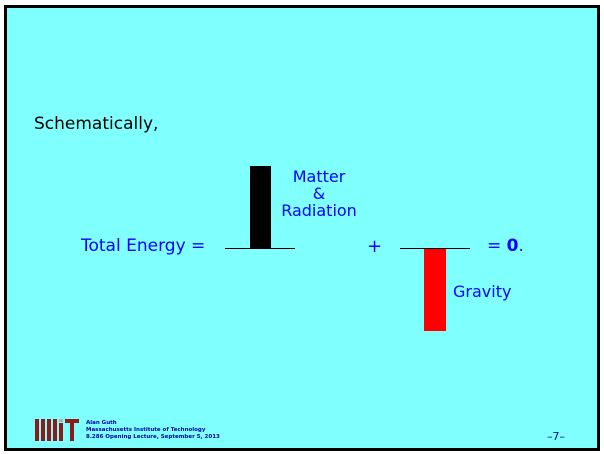 This screenshot has width=604, height=454. I want to click on gravity-bar, so click(435, 290).